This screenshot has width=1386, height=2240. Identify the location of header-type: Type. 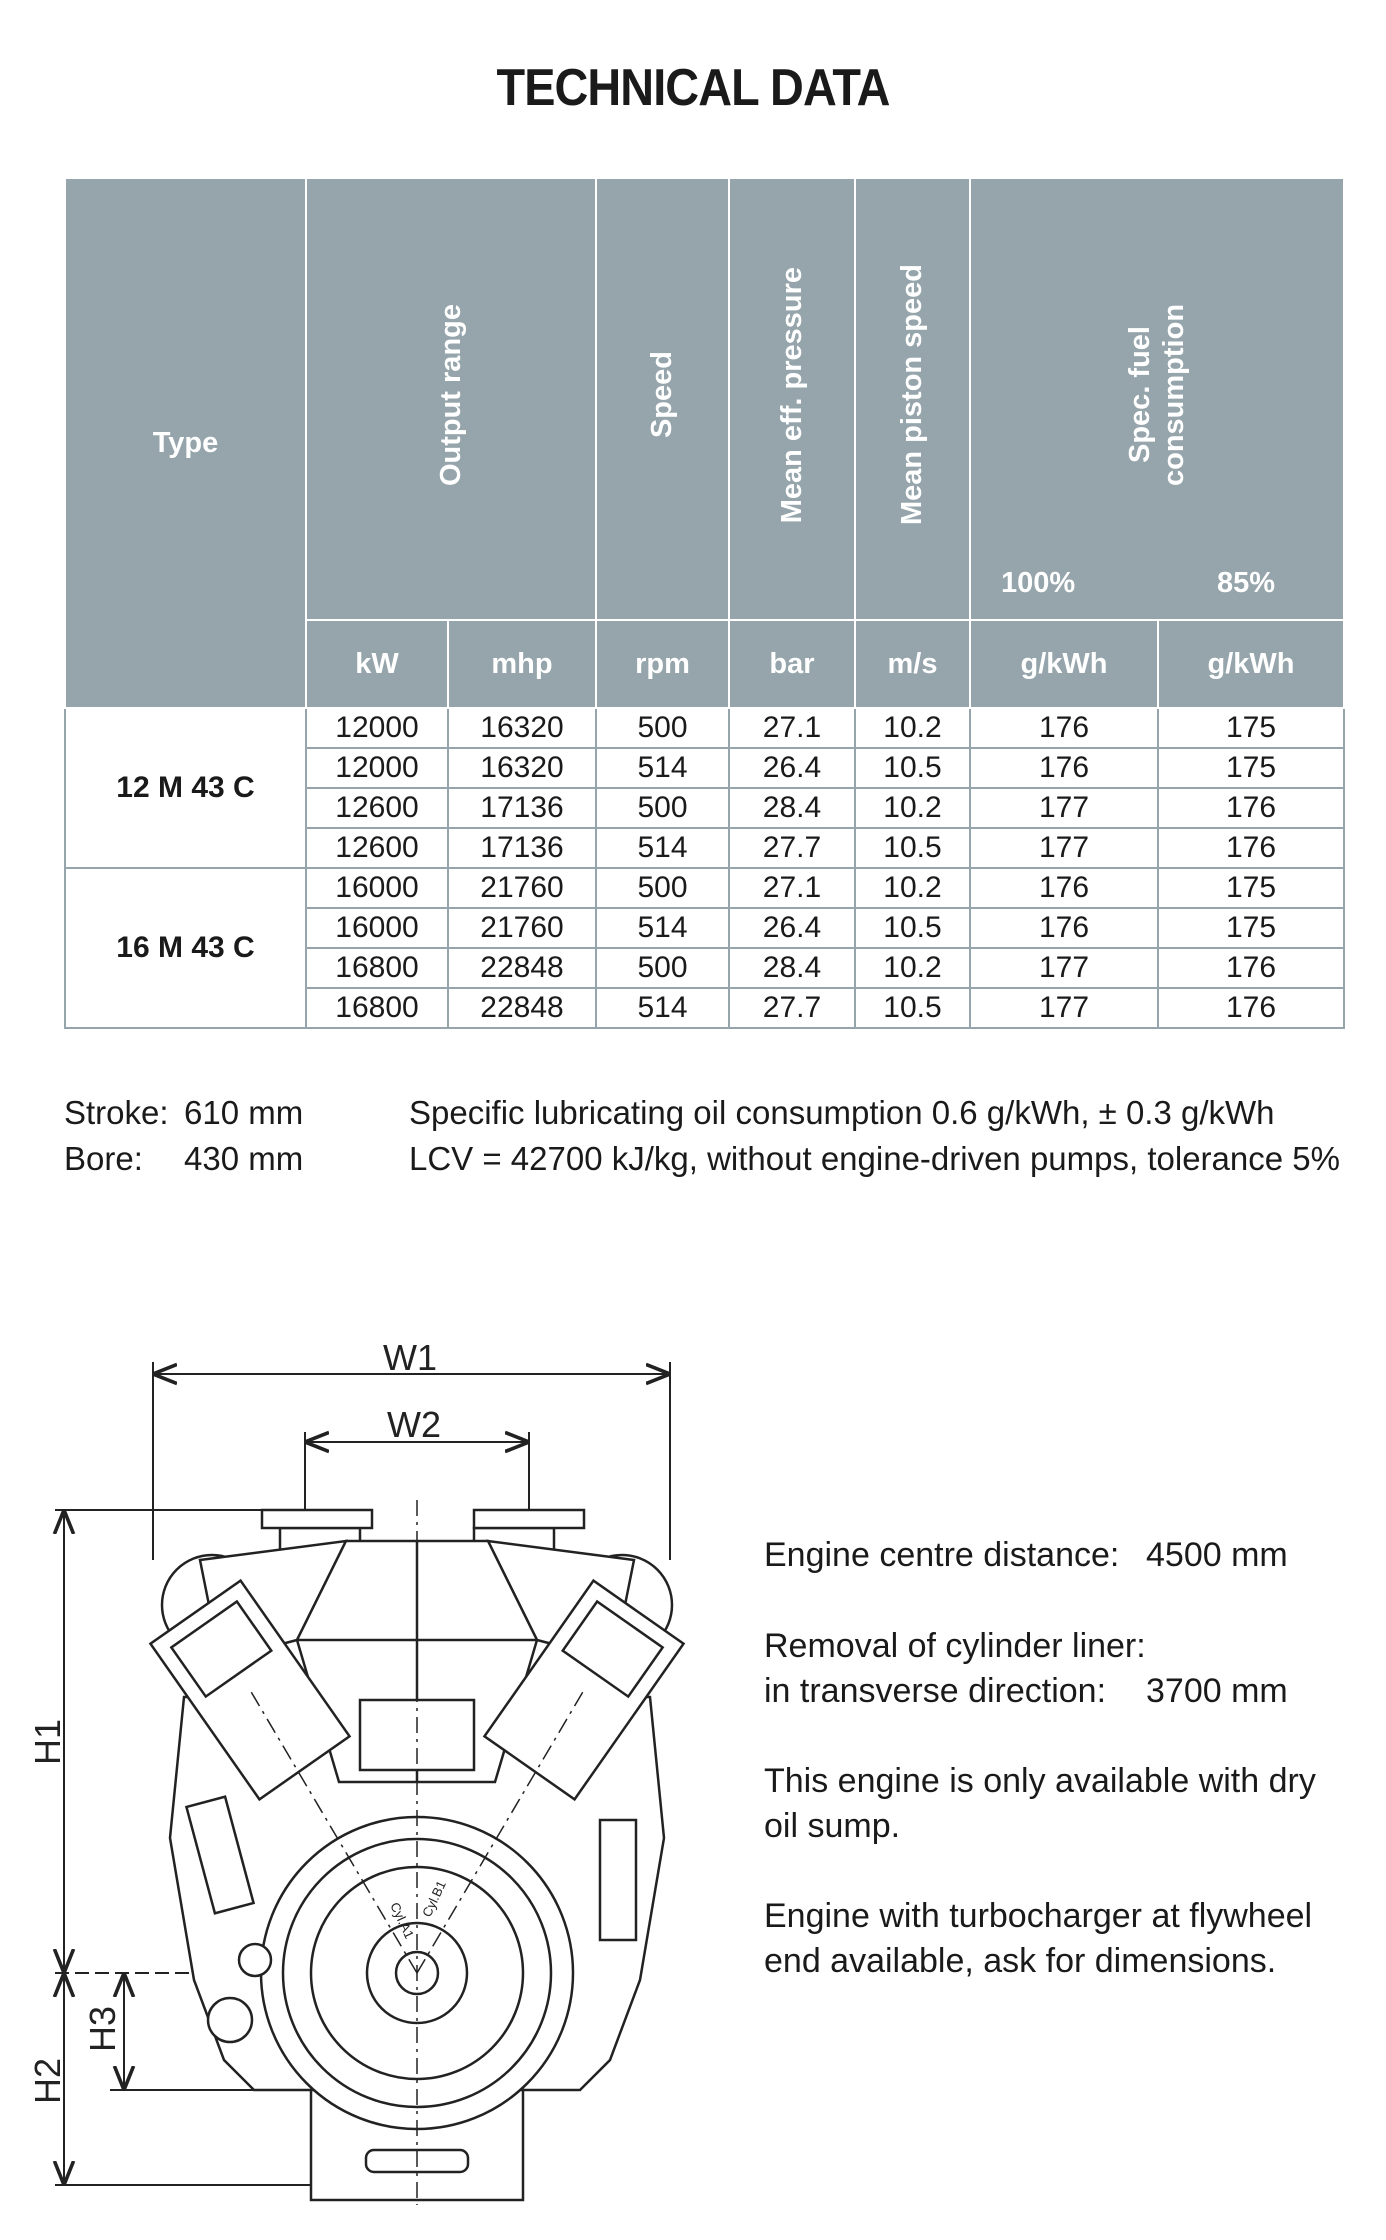
(185, 443).